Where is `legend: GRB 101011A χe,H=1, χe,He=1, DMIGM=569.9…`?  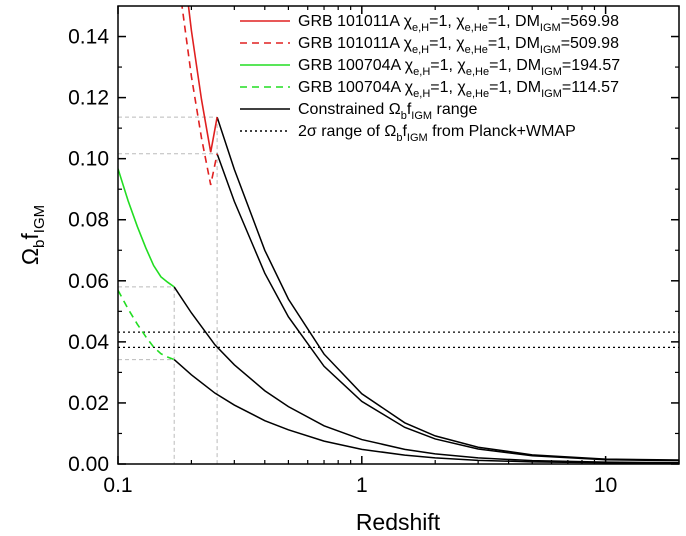
legend: GRB 101011A χe,H=1, χe,He=1, DMIGM=569.9… is located at coordinates (430, 78).